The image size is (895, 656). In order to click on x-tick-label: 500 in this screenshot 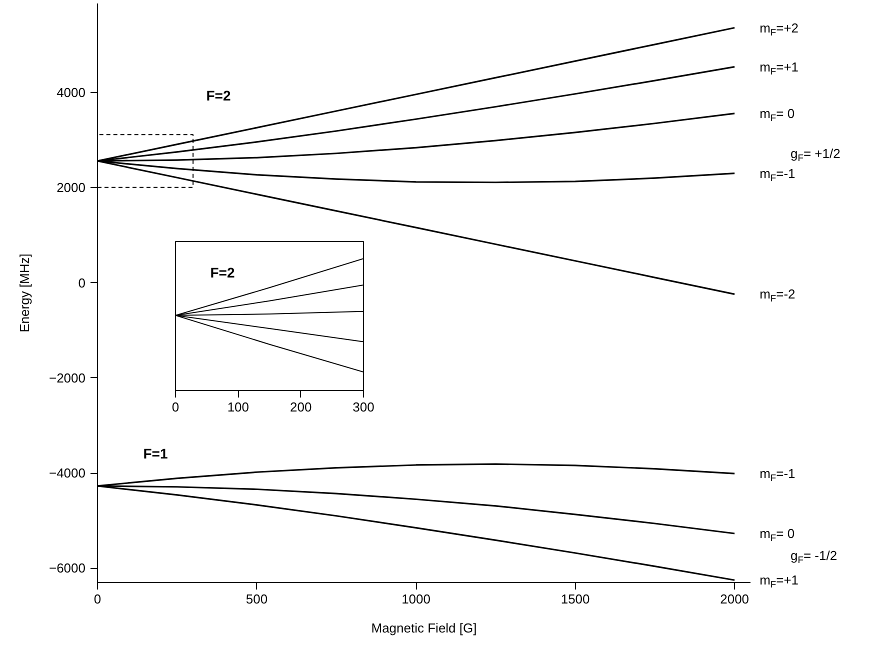, I will do `click(257, 599)`.